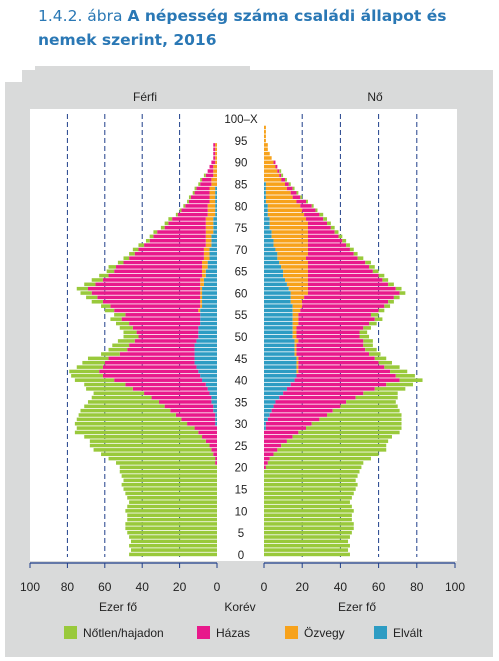 This screenshot has height=661, width=499. I want to click on x-tick-label-female: 0, so click(264, 587).